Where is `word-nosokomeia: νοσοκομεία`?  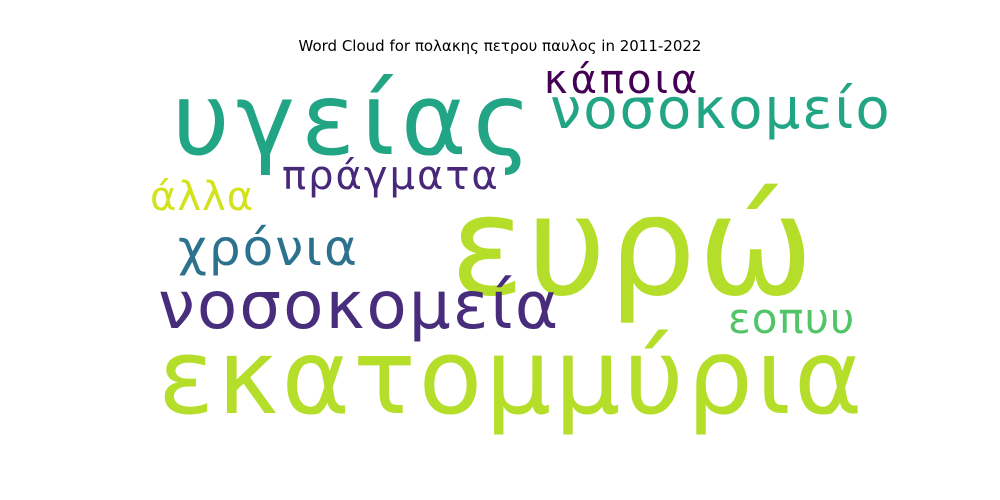
word-nosokomeia: νοσοκομεία is located at coordinates (359, 305).